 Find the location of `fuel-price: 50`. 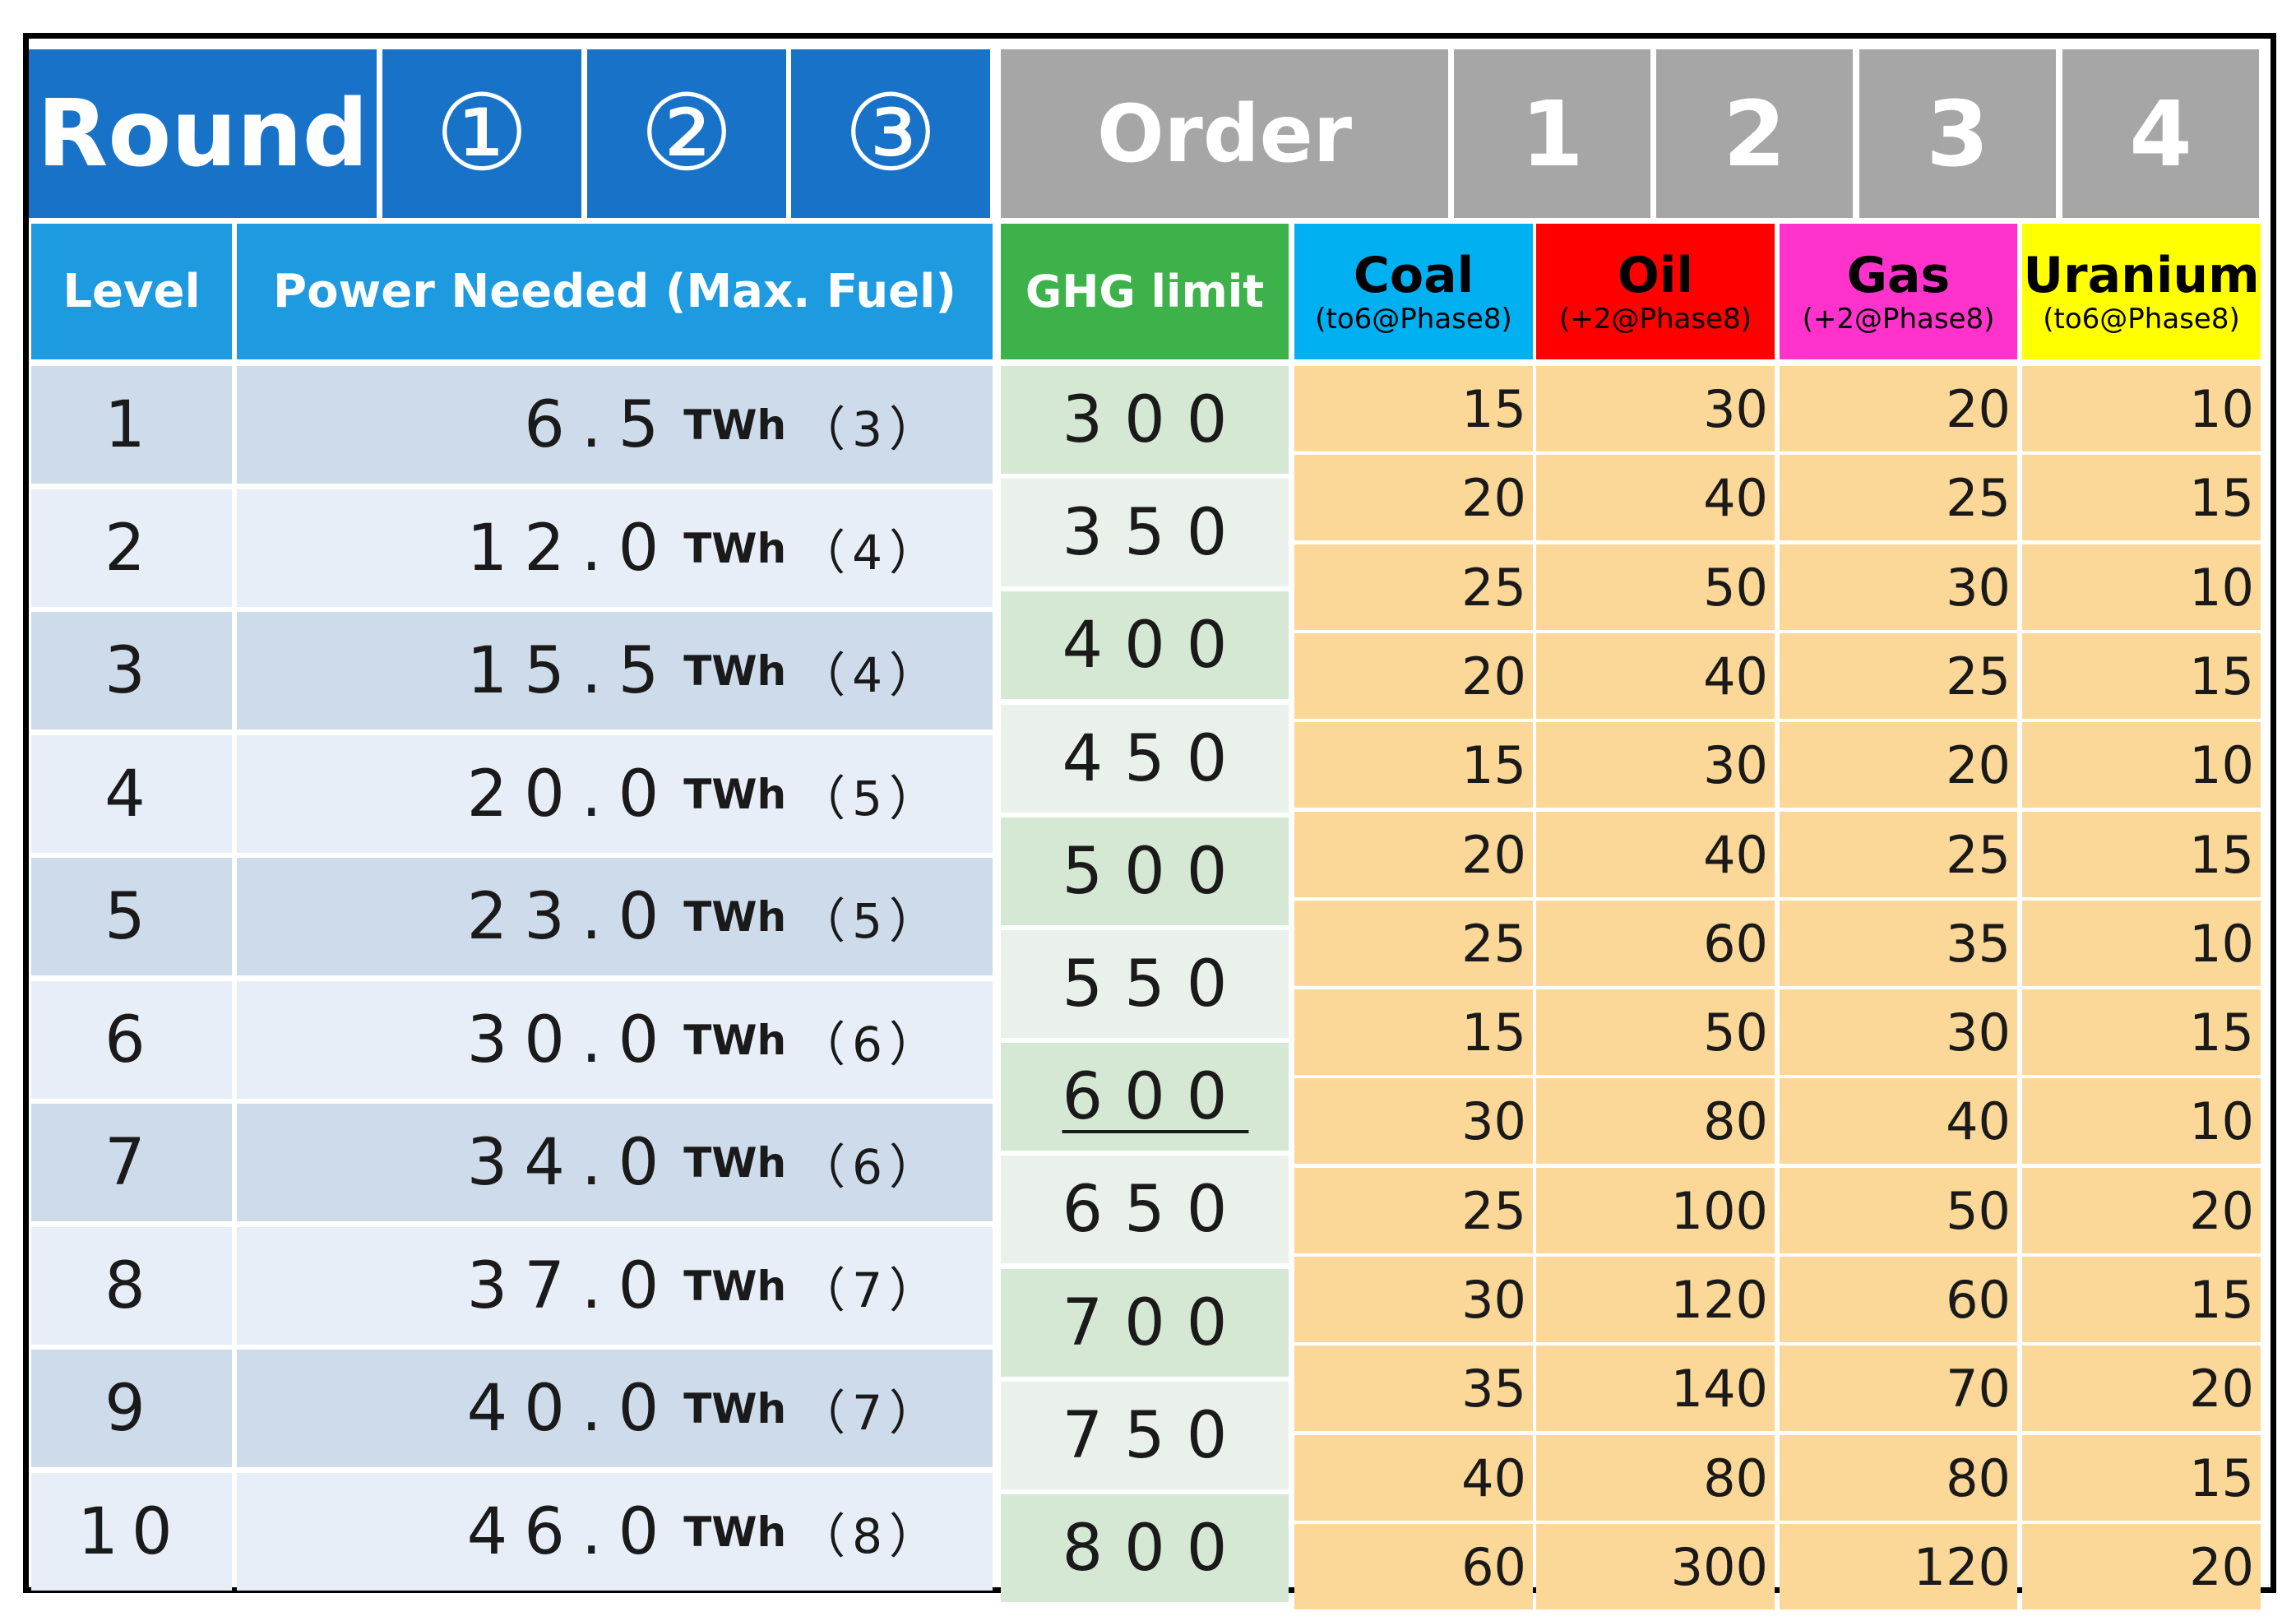

fuel-price: 50 is located at coordinates (1736, 587).